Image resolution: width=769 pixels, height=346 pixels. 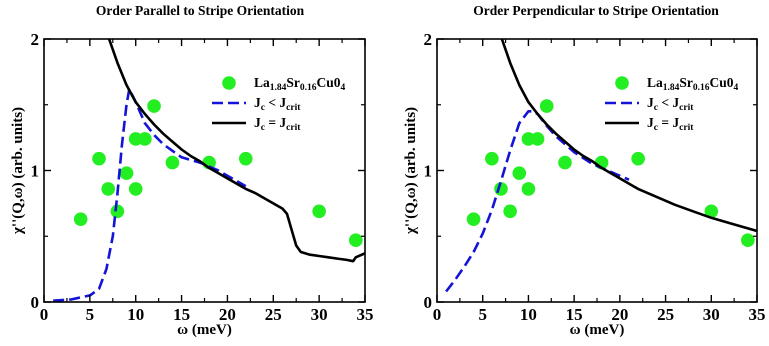 What do you see at coordinates (200, 10) in the screenshot?
I see `chart-title: Order Parallel to Stripe Orientation` at bounding box center [200, 10].